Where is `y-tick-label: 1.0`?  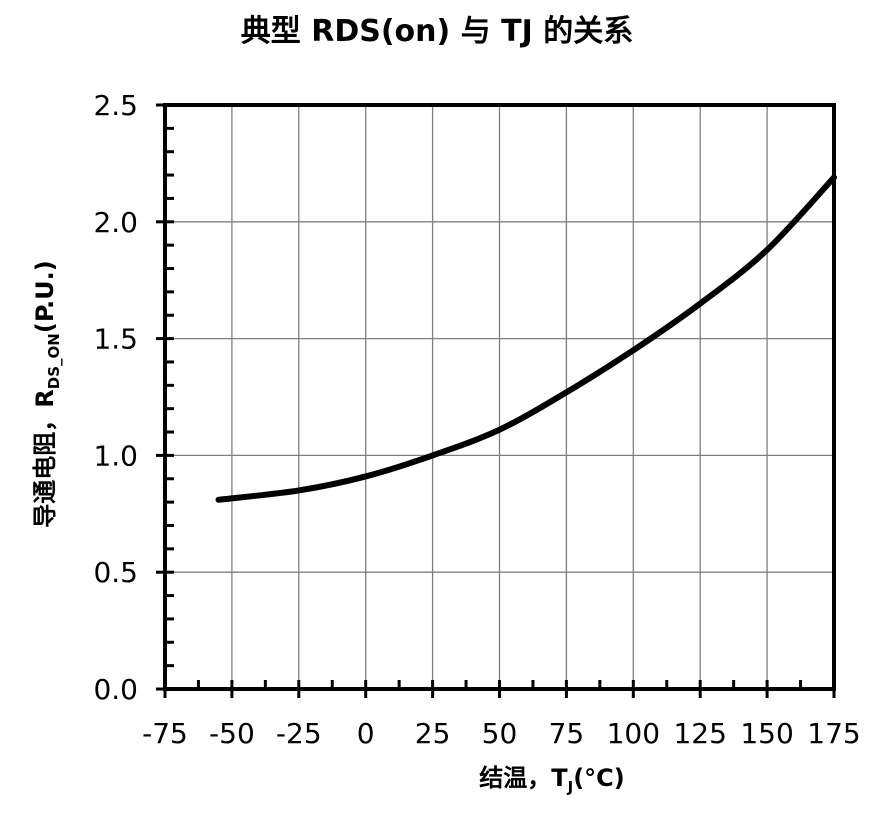 y-tick-label: 1.0 is located at coordinates (115, 455).